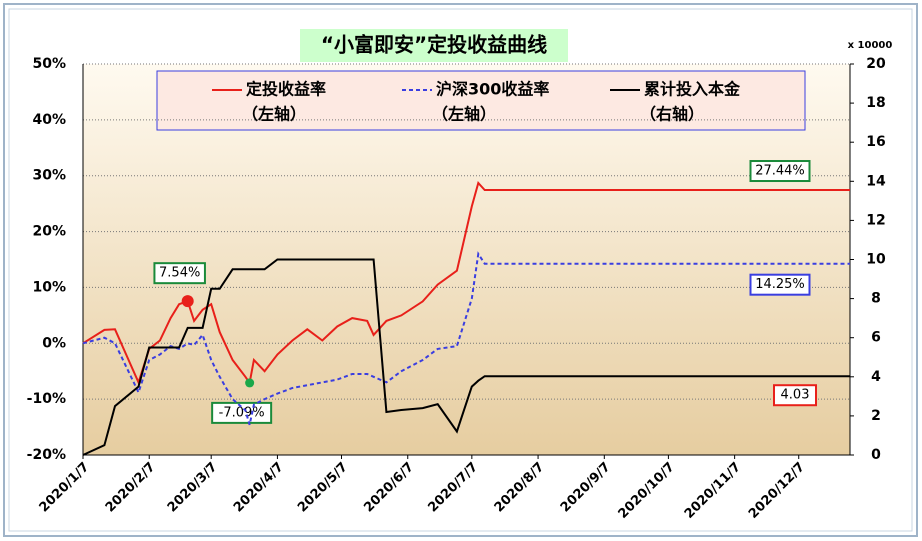 The height and width of the screenshot is (541, 922). I want to click on value-label: 14.25%, so click(780, 284).